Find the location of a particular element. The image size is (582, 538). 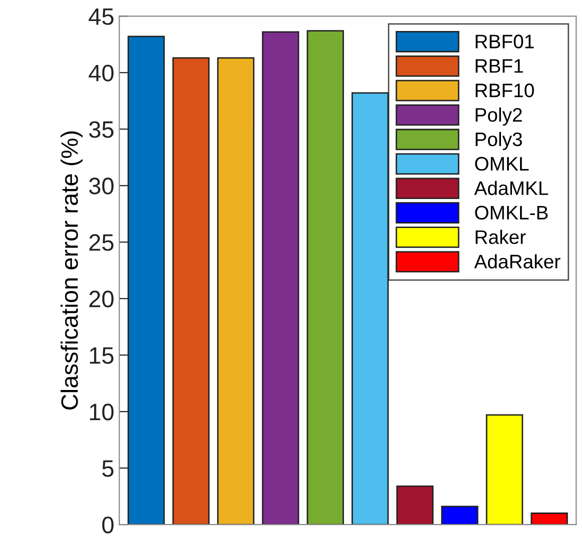

legend-label: AdaRaker is located at coordinates (517, 261).